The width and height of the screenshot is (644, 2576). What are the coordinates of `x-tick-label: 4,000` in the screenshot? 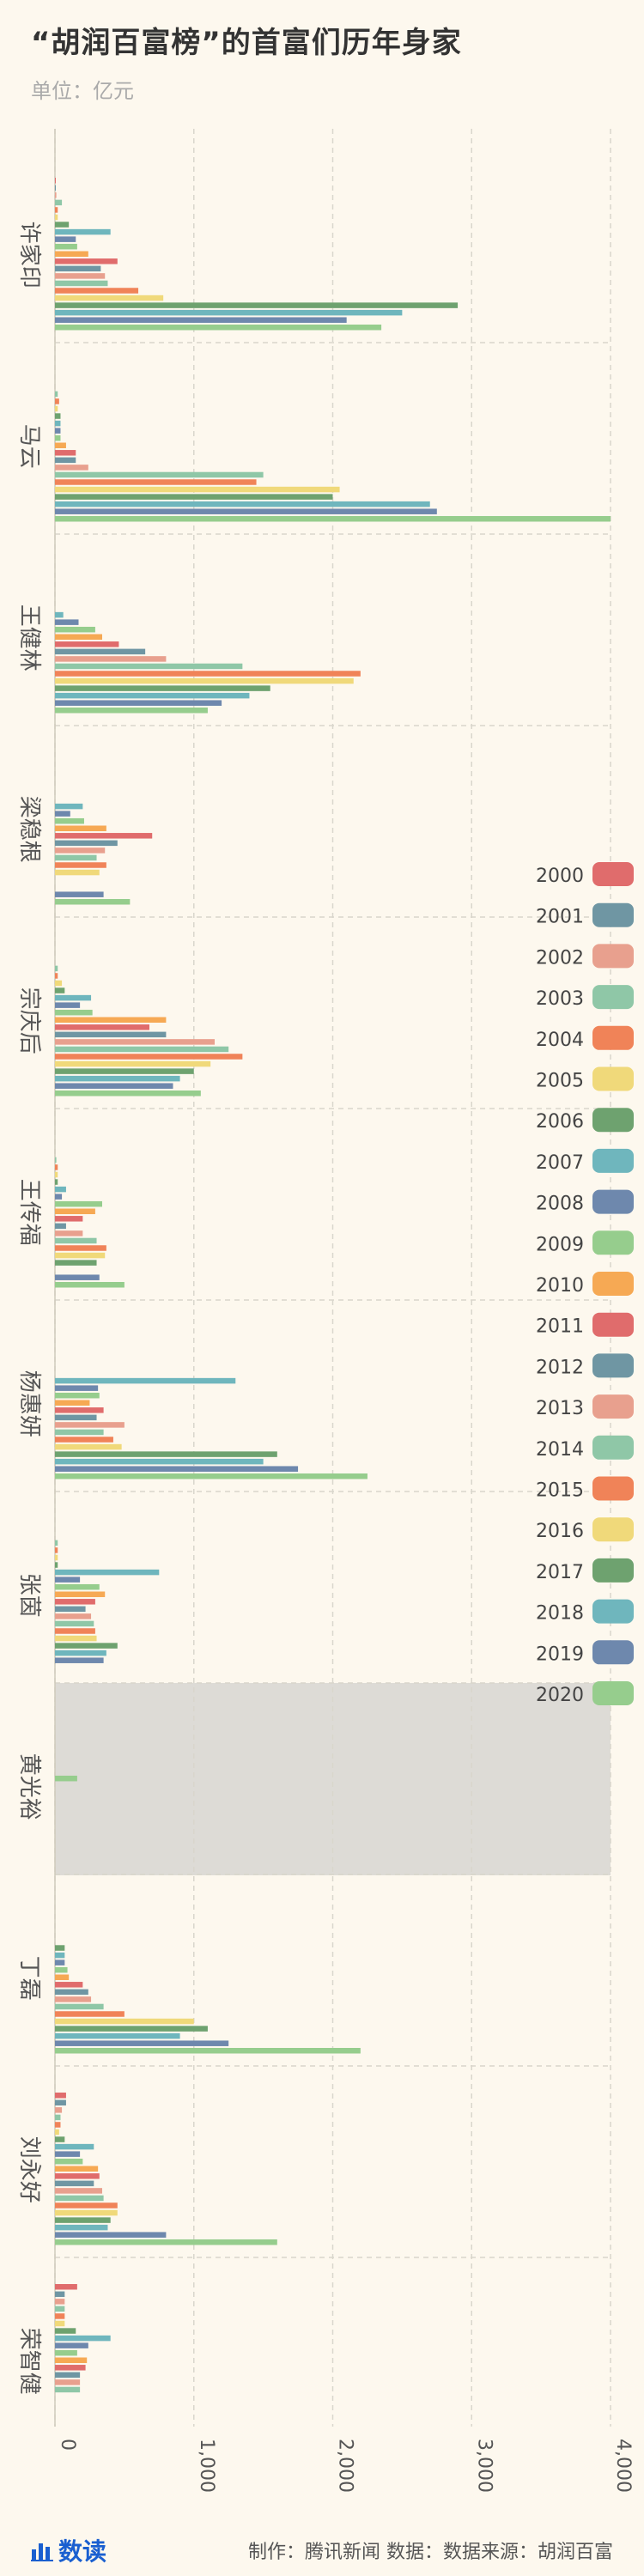 It's located at (623, 2466).